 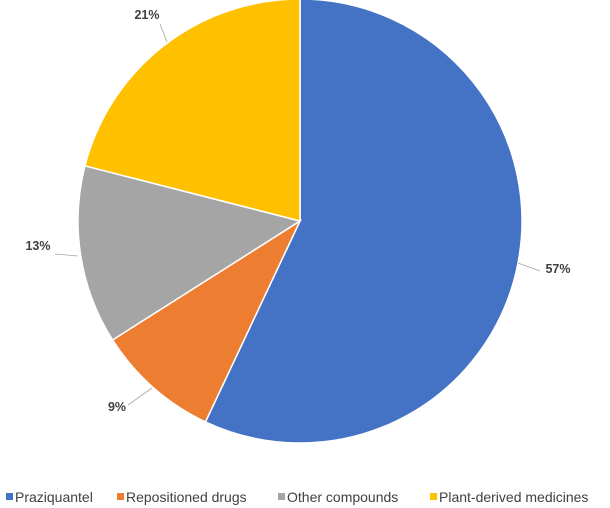 What do you see at coordinates (146, 15) in the screenshot?
I see `data-label: 21%` at bounding box center [146, 15].